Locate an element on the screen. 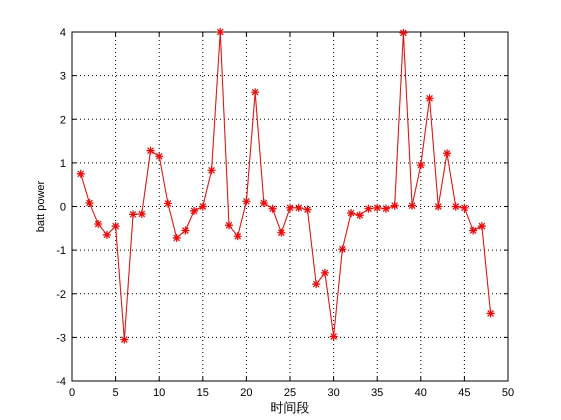 Image resolution: width=561 pixels, height=420 pixels. x-tick-label: 30 is located at coordinates (333, 393).